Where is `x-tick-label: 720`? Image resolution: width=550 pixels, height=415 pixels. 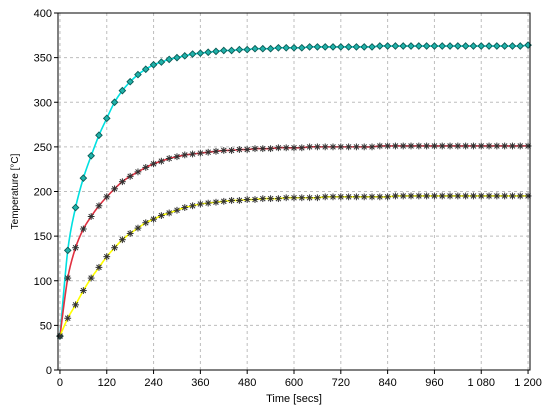
x-tick-label: 720 is located at coordinates (341, 383).